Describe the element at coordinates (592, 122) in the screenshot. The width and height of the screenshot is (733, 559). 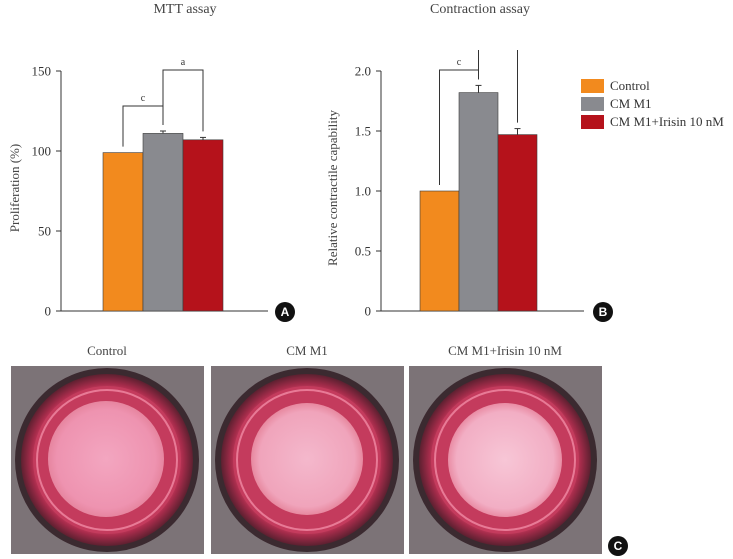
I see `legend-swatch-cm-m1-irisin` at that location.